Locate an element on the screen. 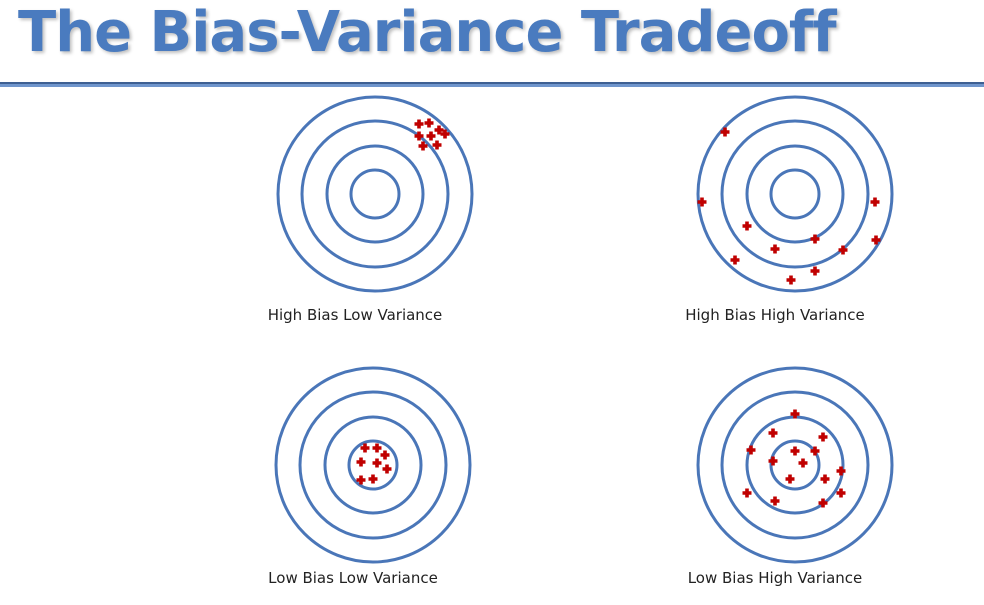 The width and height of the screenshot is (984, 605). panel-caption: High Bias High Variance is located at coordinates (775, 315).